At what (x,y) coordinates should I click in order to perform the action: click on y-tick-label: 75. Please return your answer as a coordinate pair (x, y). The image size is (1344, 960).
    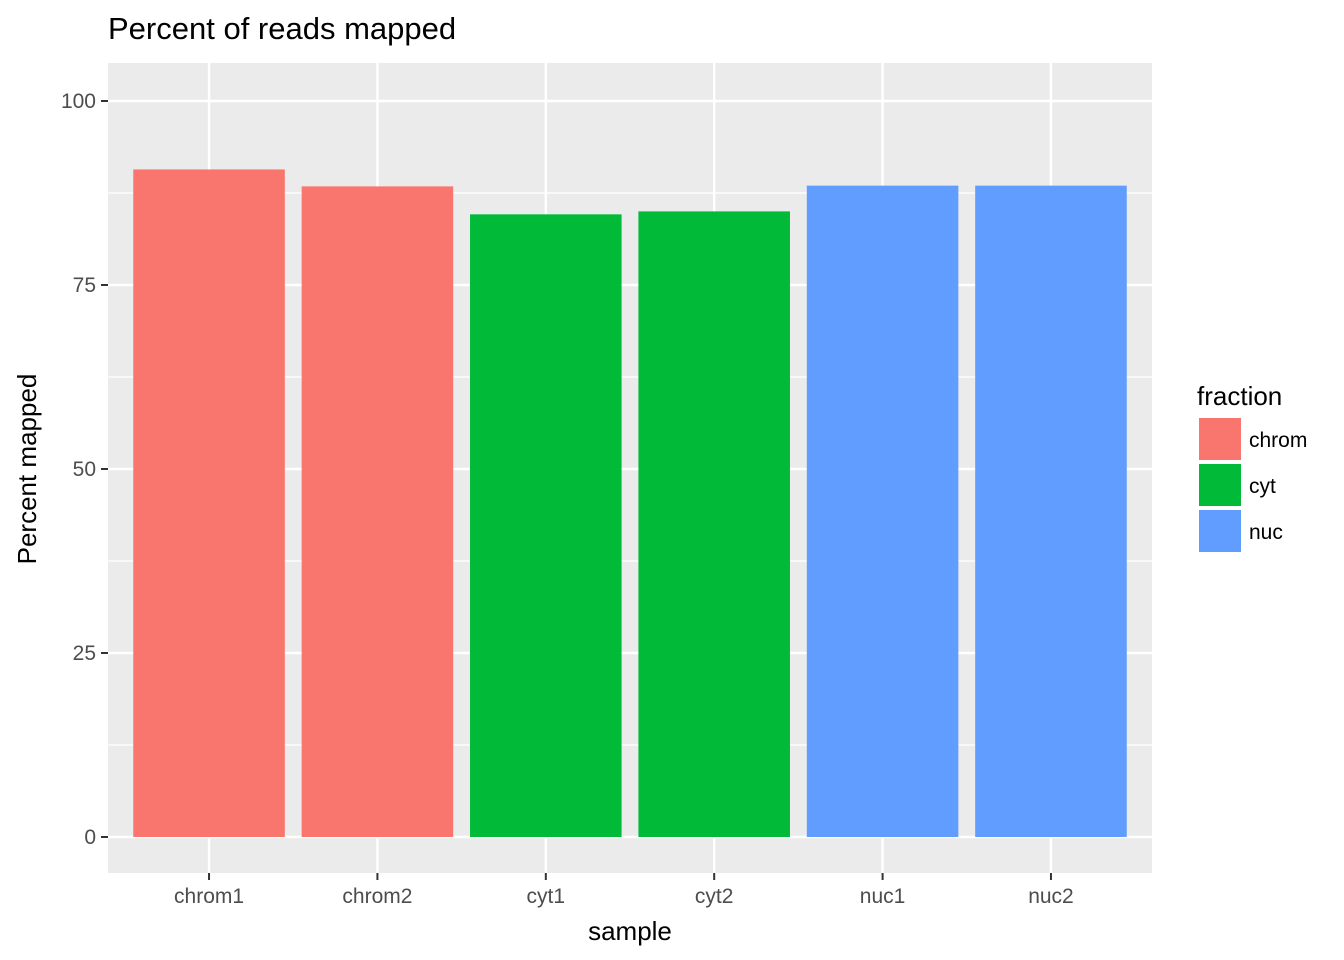
    Looking at the image, I should click on (84, 285).